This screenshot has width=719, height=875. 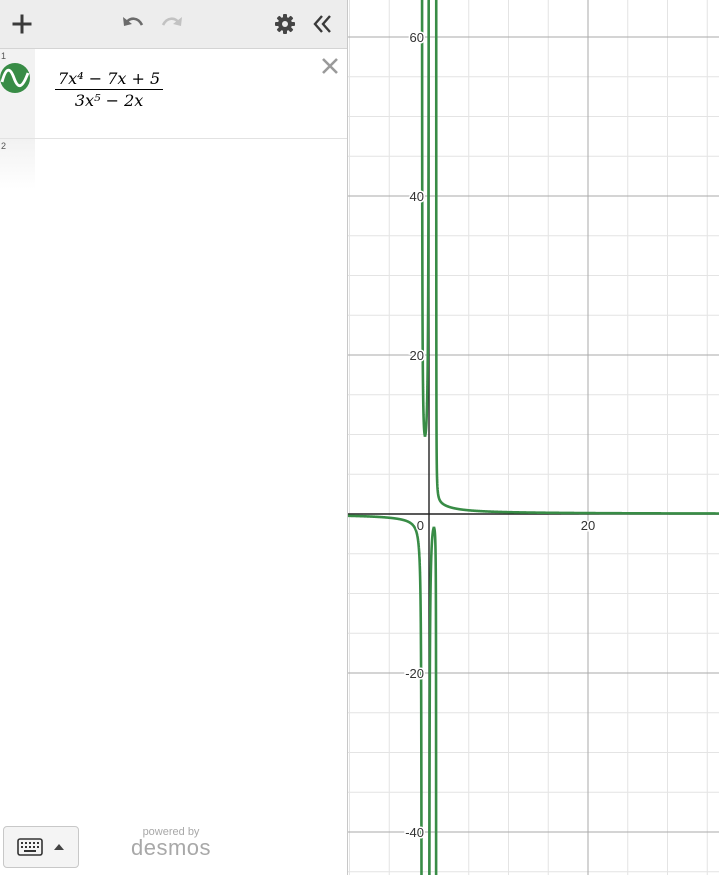 I want to click on expression-item-empty: 2, so click(x=173, y=164).